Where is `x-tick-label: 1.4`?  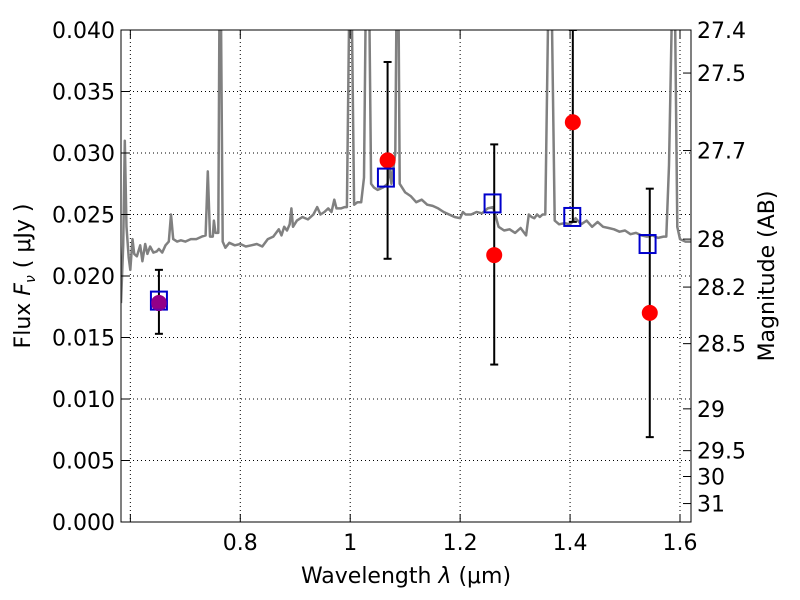
x-tick-label: 1.4 is located at coordinates (570, 543).